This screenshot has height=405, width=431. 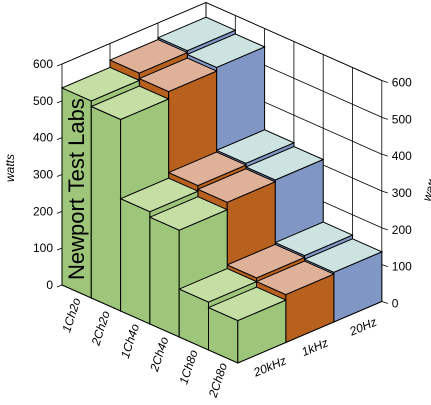 What do you see at coordinates (188, 367) in the screenshot?
I see `category-label: 1Ch8o` at bounding box center [188, 367].